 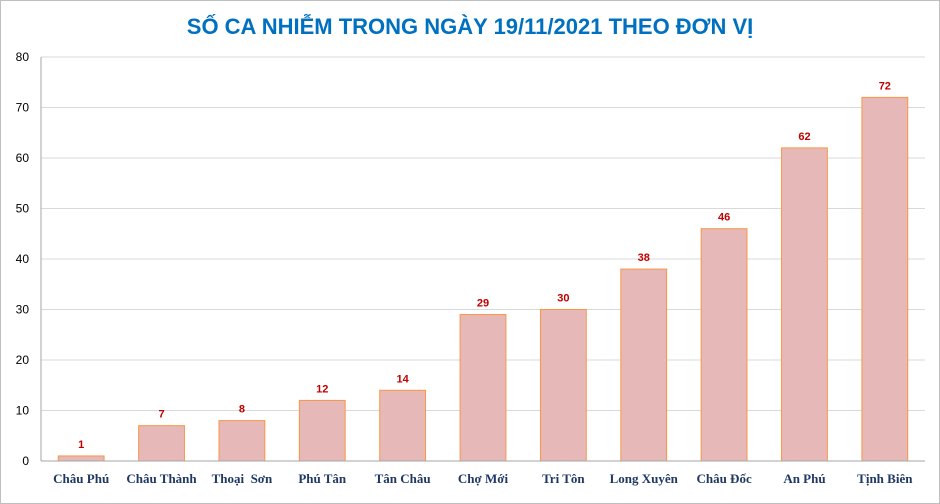 What do you see at coordinates (161, 415) in the screenshot?
I see `data-label: 7` at bounding box center [161, 415].